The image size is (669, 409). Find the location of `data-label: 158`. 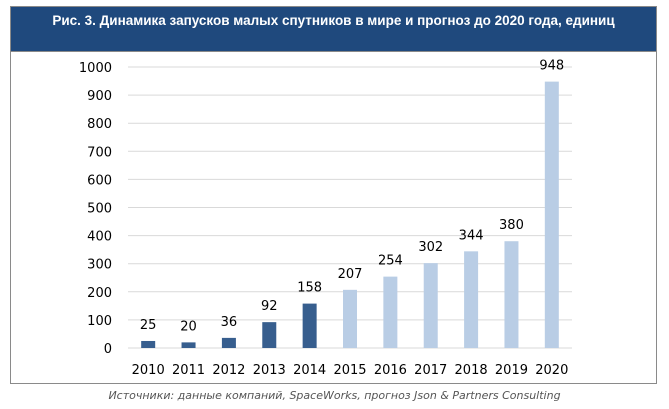

data-label: 158 is located at coordinates (309, 288).